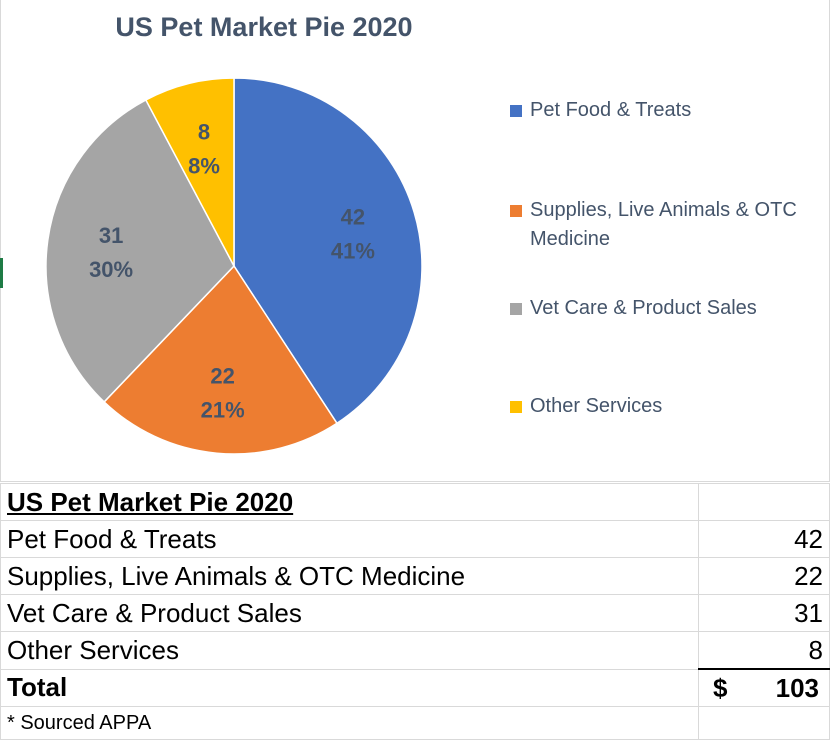  Describe the element at coordinates (111, 235) in the screenshot. I see `slice-value-label: 31` at that location.